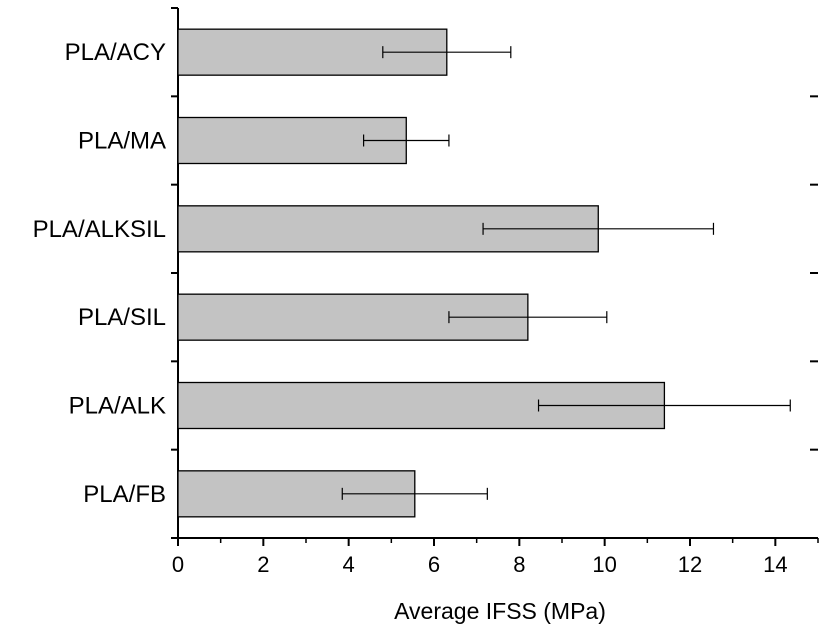 The image size is (820, 631). What do you see at coordinates (519, 564) in the screenshot?
I see `x-tick-label: 8` at bounding box center [519, 564].